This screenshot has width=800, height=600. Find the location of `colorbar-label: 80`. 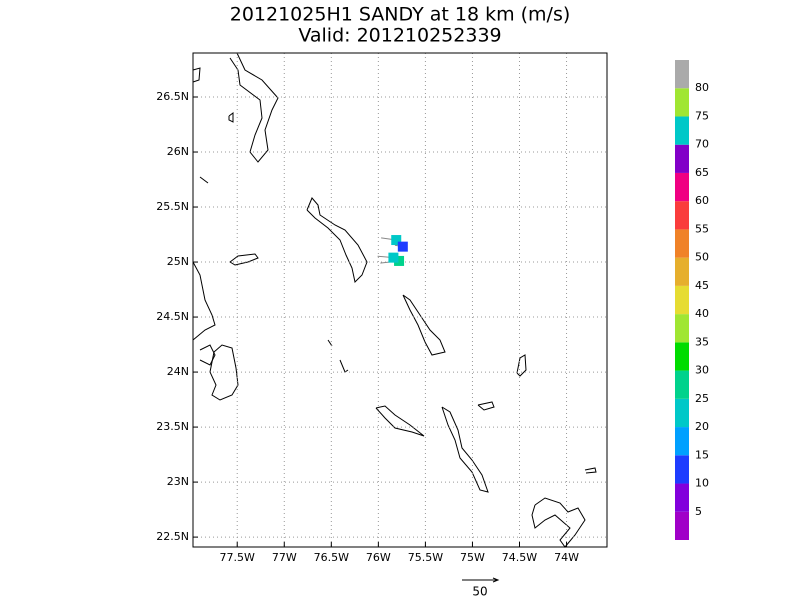

colorbar-label: 80 is located at coordinates (702, 87).